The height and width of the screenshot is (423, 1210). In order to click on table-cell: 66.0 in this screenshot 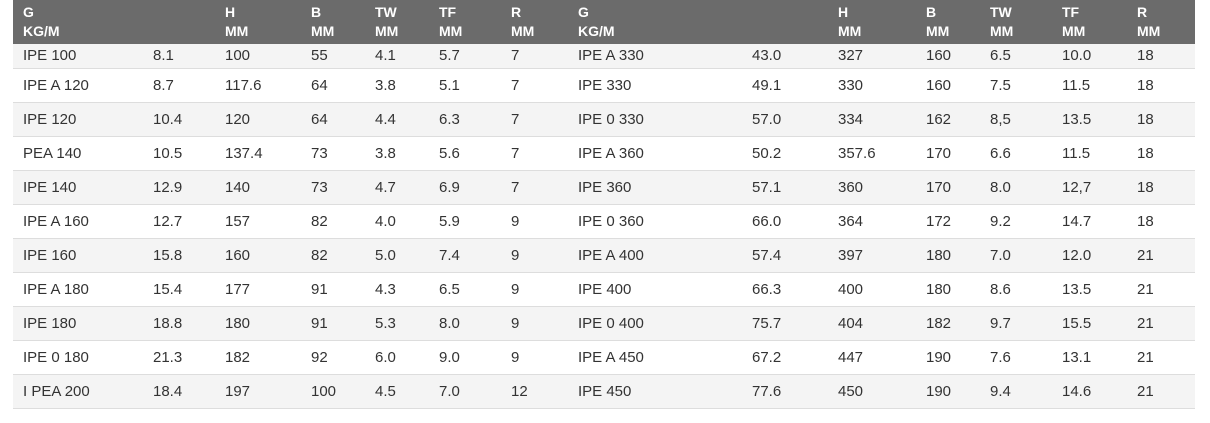, I will do `click(785, 221)`.